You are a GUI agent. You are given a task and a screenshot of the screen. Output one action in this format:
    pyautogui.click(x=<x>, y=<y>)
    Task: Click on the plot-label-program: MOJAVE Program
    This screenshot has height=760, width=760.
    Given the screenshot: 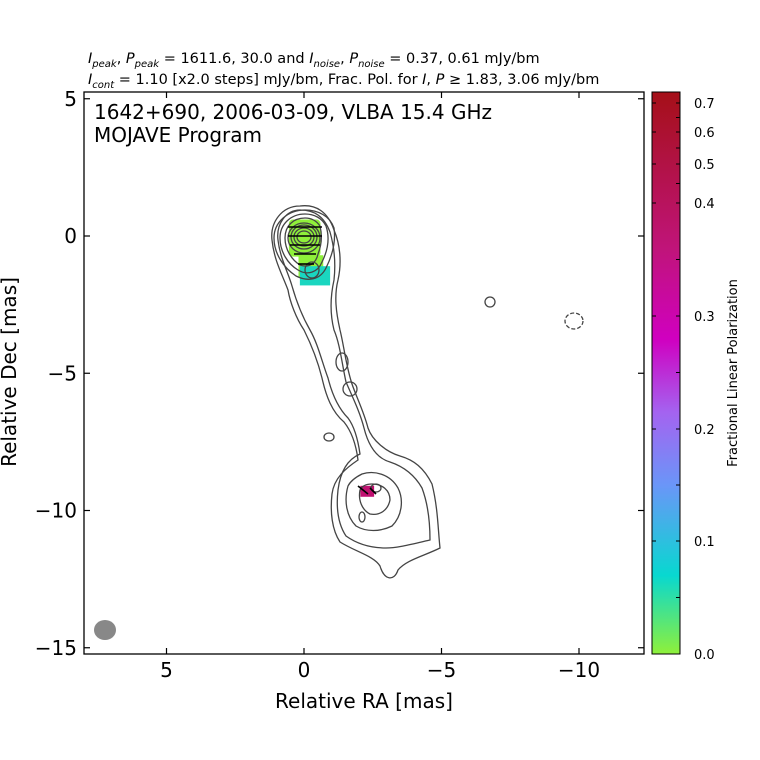 What is the action you would take?
    pyautogui.click(x=178, y=135)
    